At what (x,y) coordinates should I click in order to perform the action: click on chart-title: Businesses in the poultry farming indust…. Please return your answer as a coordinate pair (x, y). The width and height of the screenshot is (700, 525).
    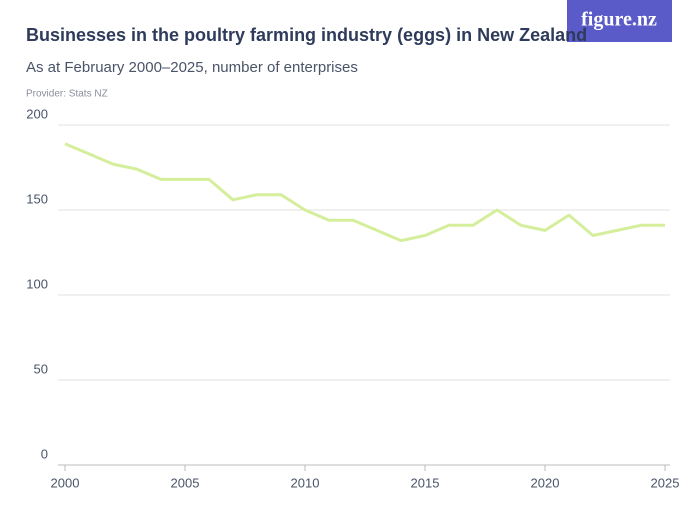
    Looking at the image, I should click on (306, 35).